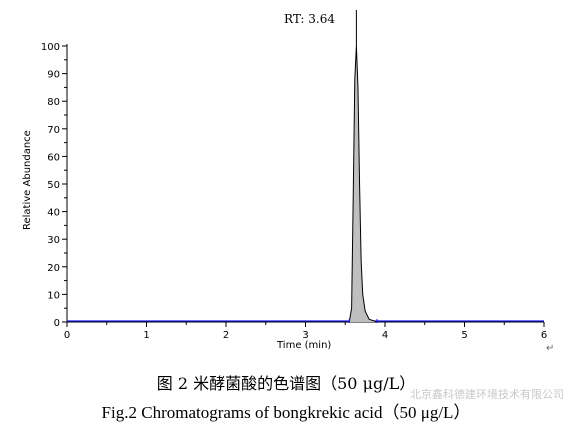 This screenshot has height=429, width=572. Describe the element at coordinates (309, 19) in the screenshot. I see `peak-label: RT: 3.64` at that location.